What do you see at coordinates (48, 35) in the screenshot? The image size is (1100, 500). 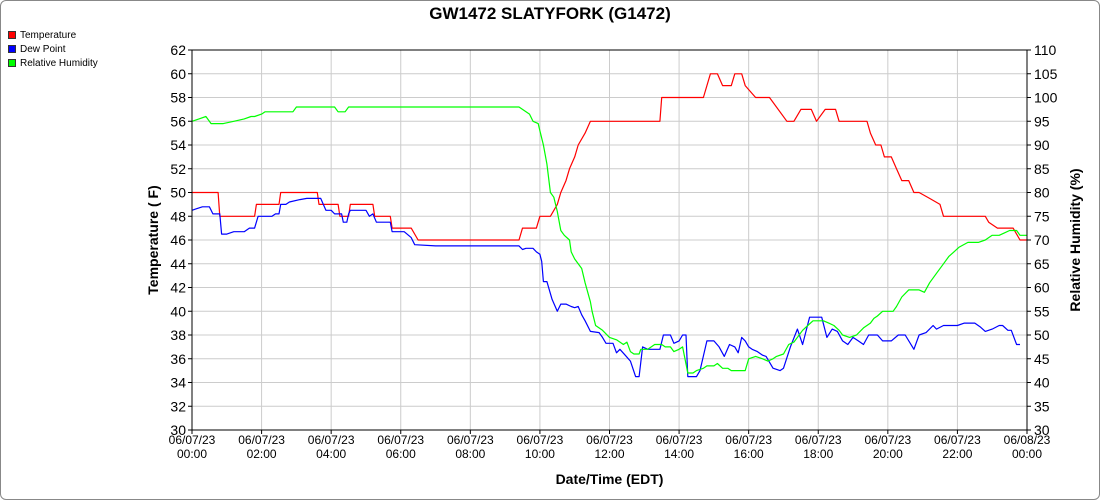 I see `legend-label-temperature: Temperature` at bounding box center [48, 35].